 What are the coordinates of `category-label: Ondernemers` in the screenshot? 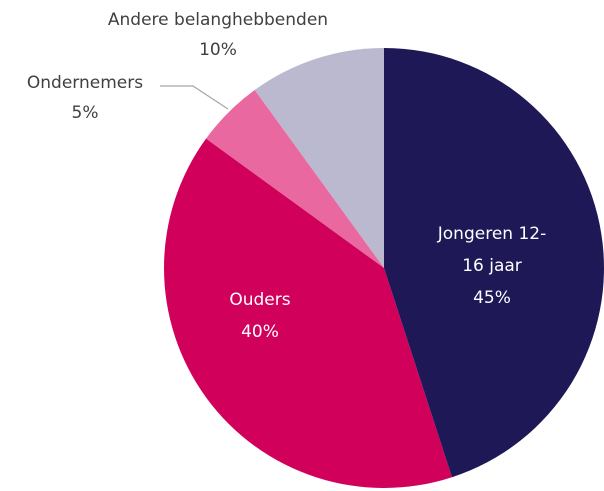 It's located at (85, 83).